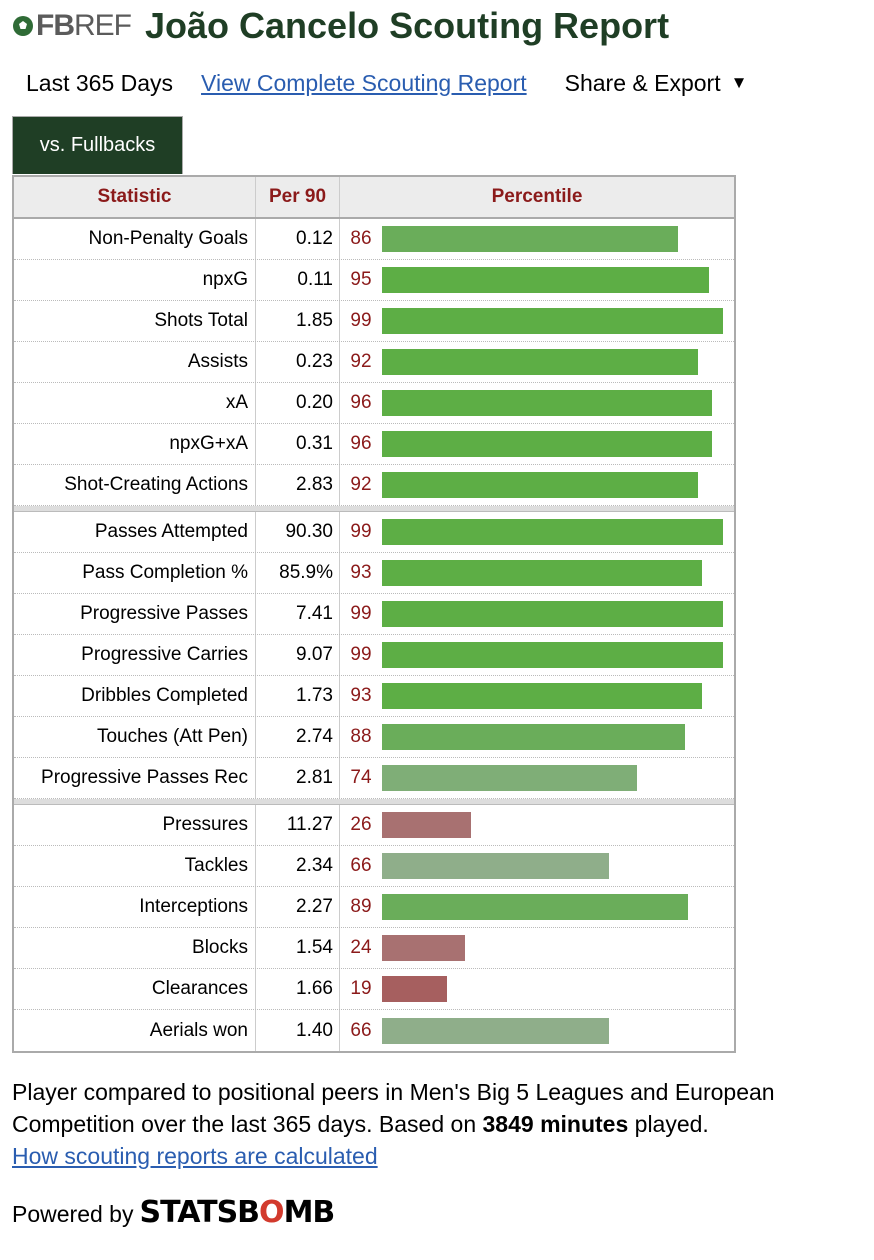  I want to click on share-export-label: Share & Export, so click(642, 82).